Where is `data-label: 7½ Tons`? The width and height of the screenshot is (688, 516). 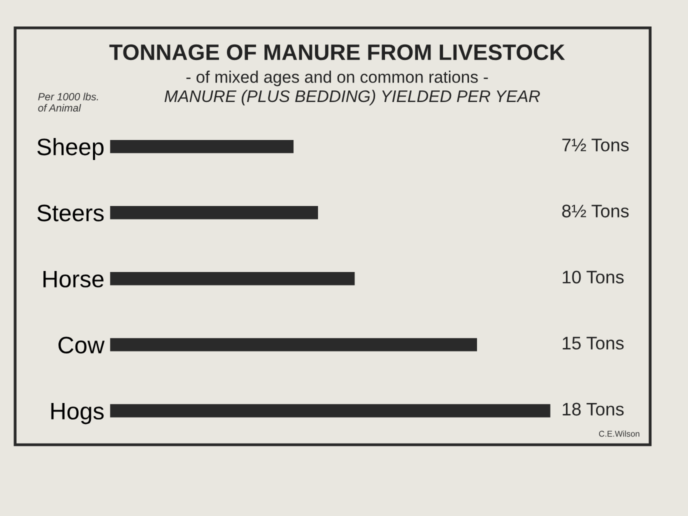 data-label: 7½ Tons is located at coordinates (595, 145).